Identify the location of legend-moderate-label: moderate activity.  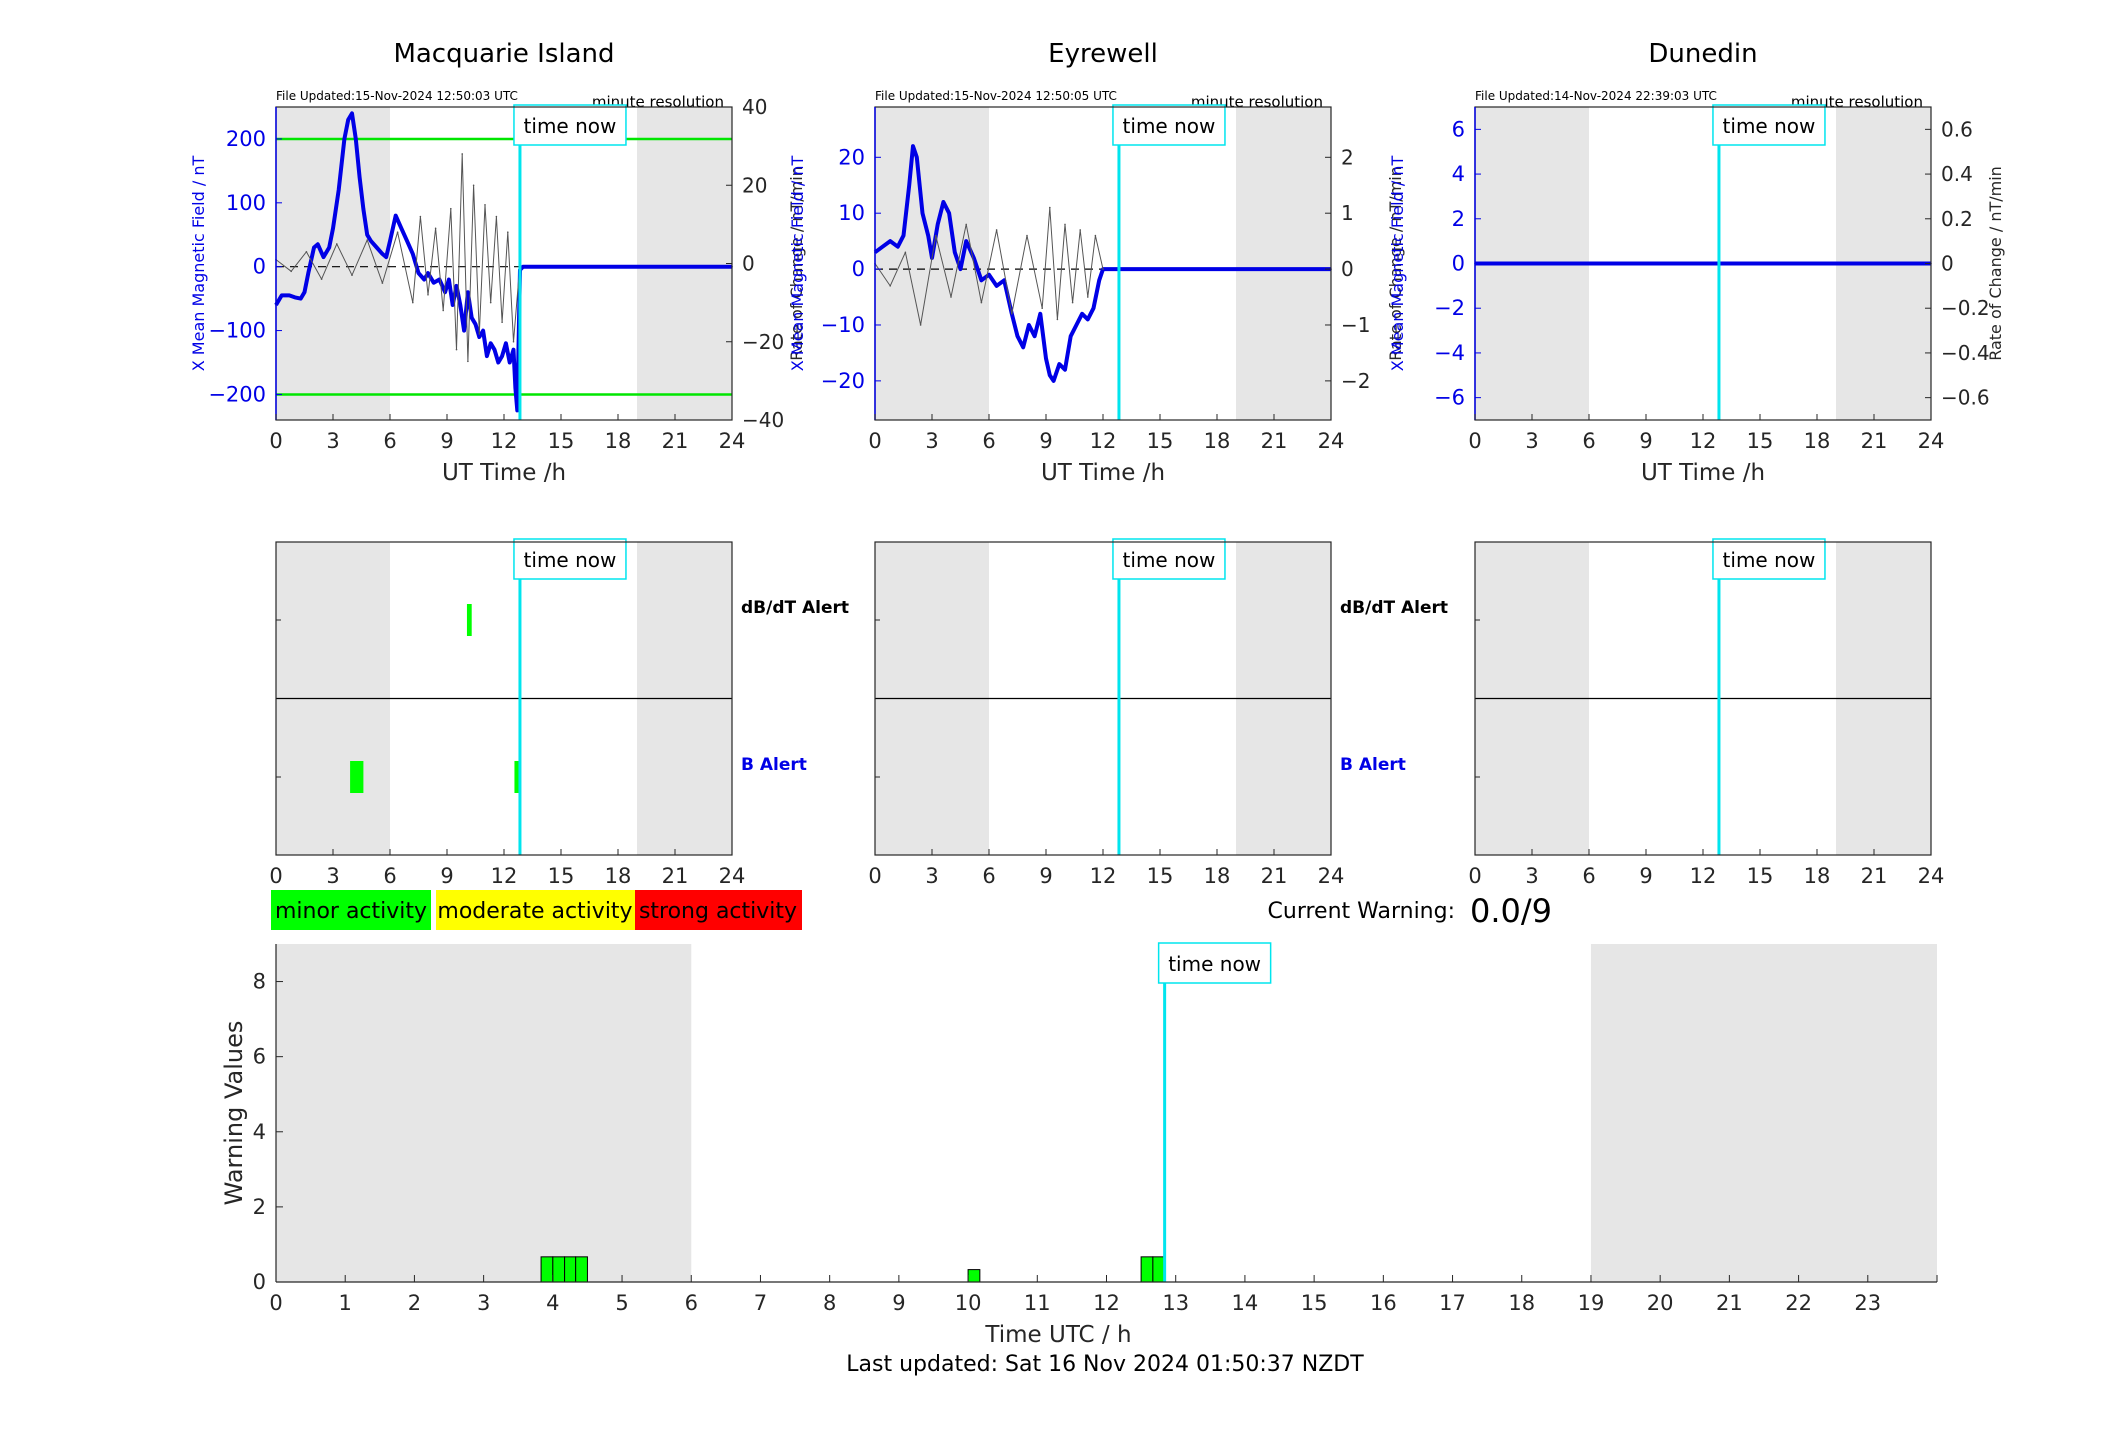
(534, 911).